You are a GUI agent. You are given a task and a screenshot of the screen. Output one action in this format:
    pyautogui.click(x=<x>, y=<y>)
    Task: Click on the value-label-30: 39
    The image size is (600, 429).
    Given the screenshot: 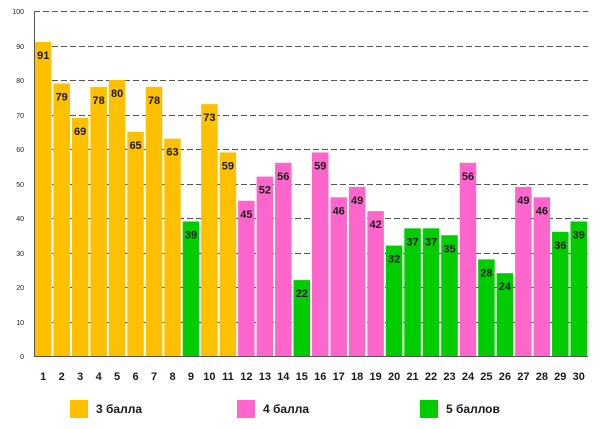 What is the action you would take?
    pyautogui.click(x=579, y=235)
    